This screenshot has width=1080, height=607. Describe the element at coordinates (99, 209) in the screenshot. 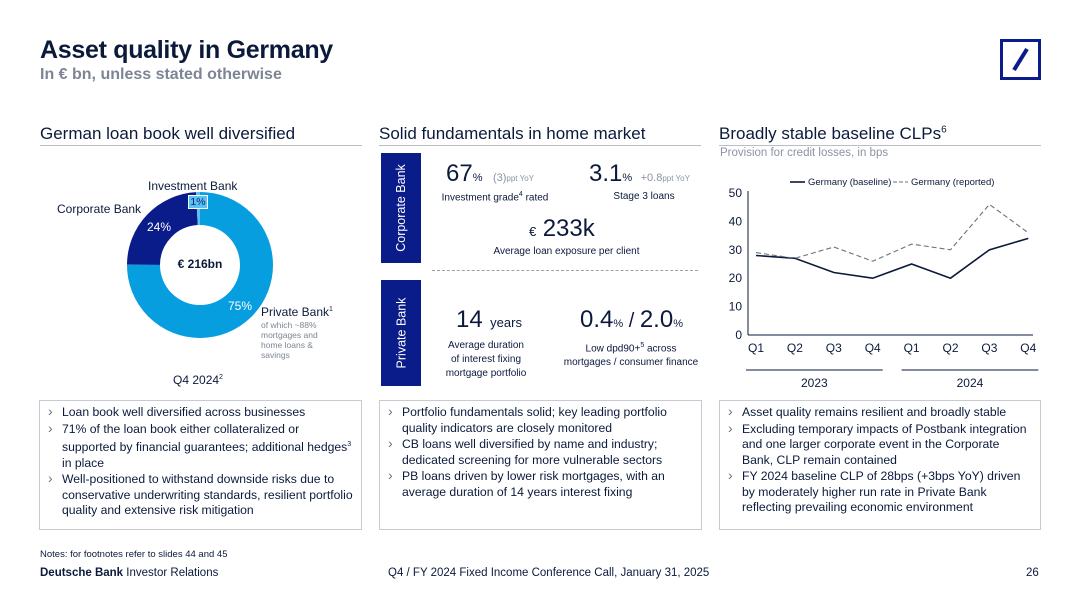

I see `label-corporate-bank: Corporate Bank` at that location.